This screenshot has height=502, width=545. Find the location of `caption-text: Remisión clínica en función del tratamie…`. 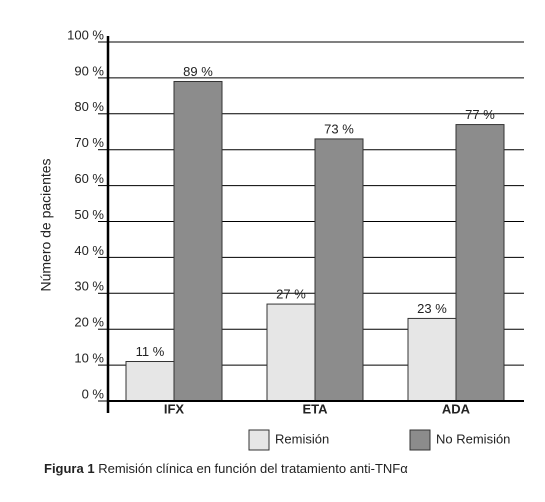

caption-text: Remisión clínica en función del tratamie… is located at coordinates (253, 468).